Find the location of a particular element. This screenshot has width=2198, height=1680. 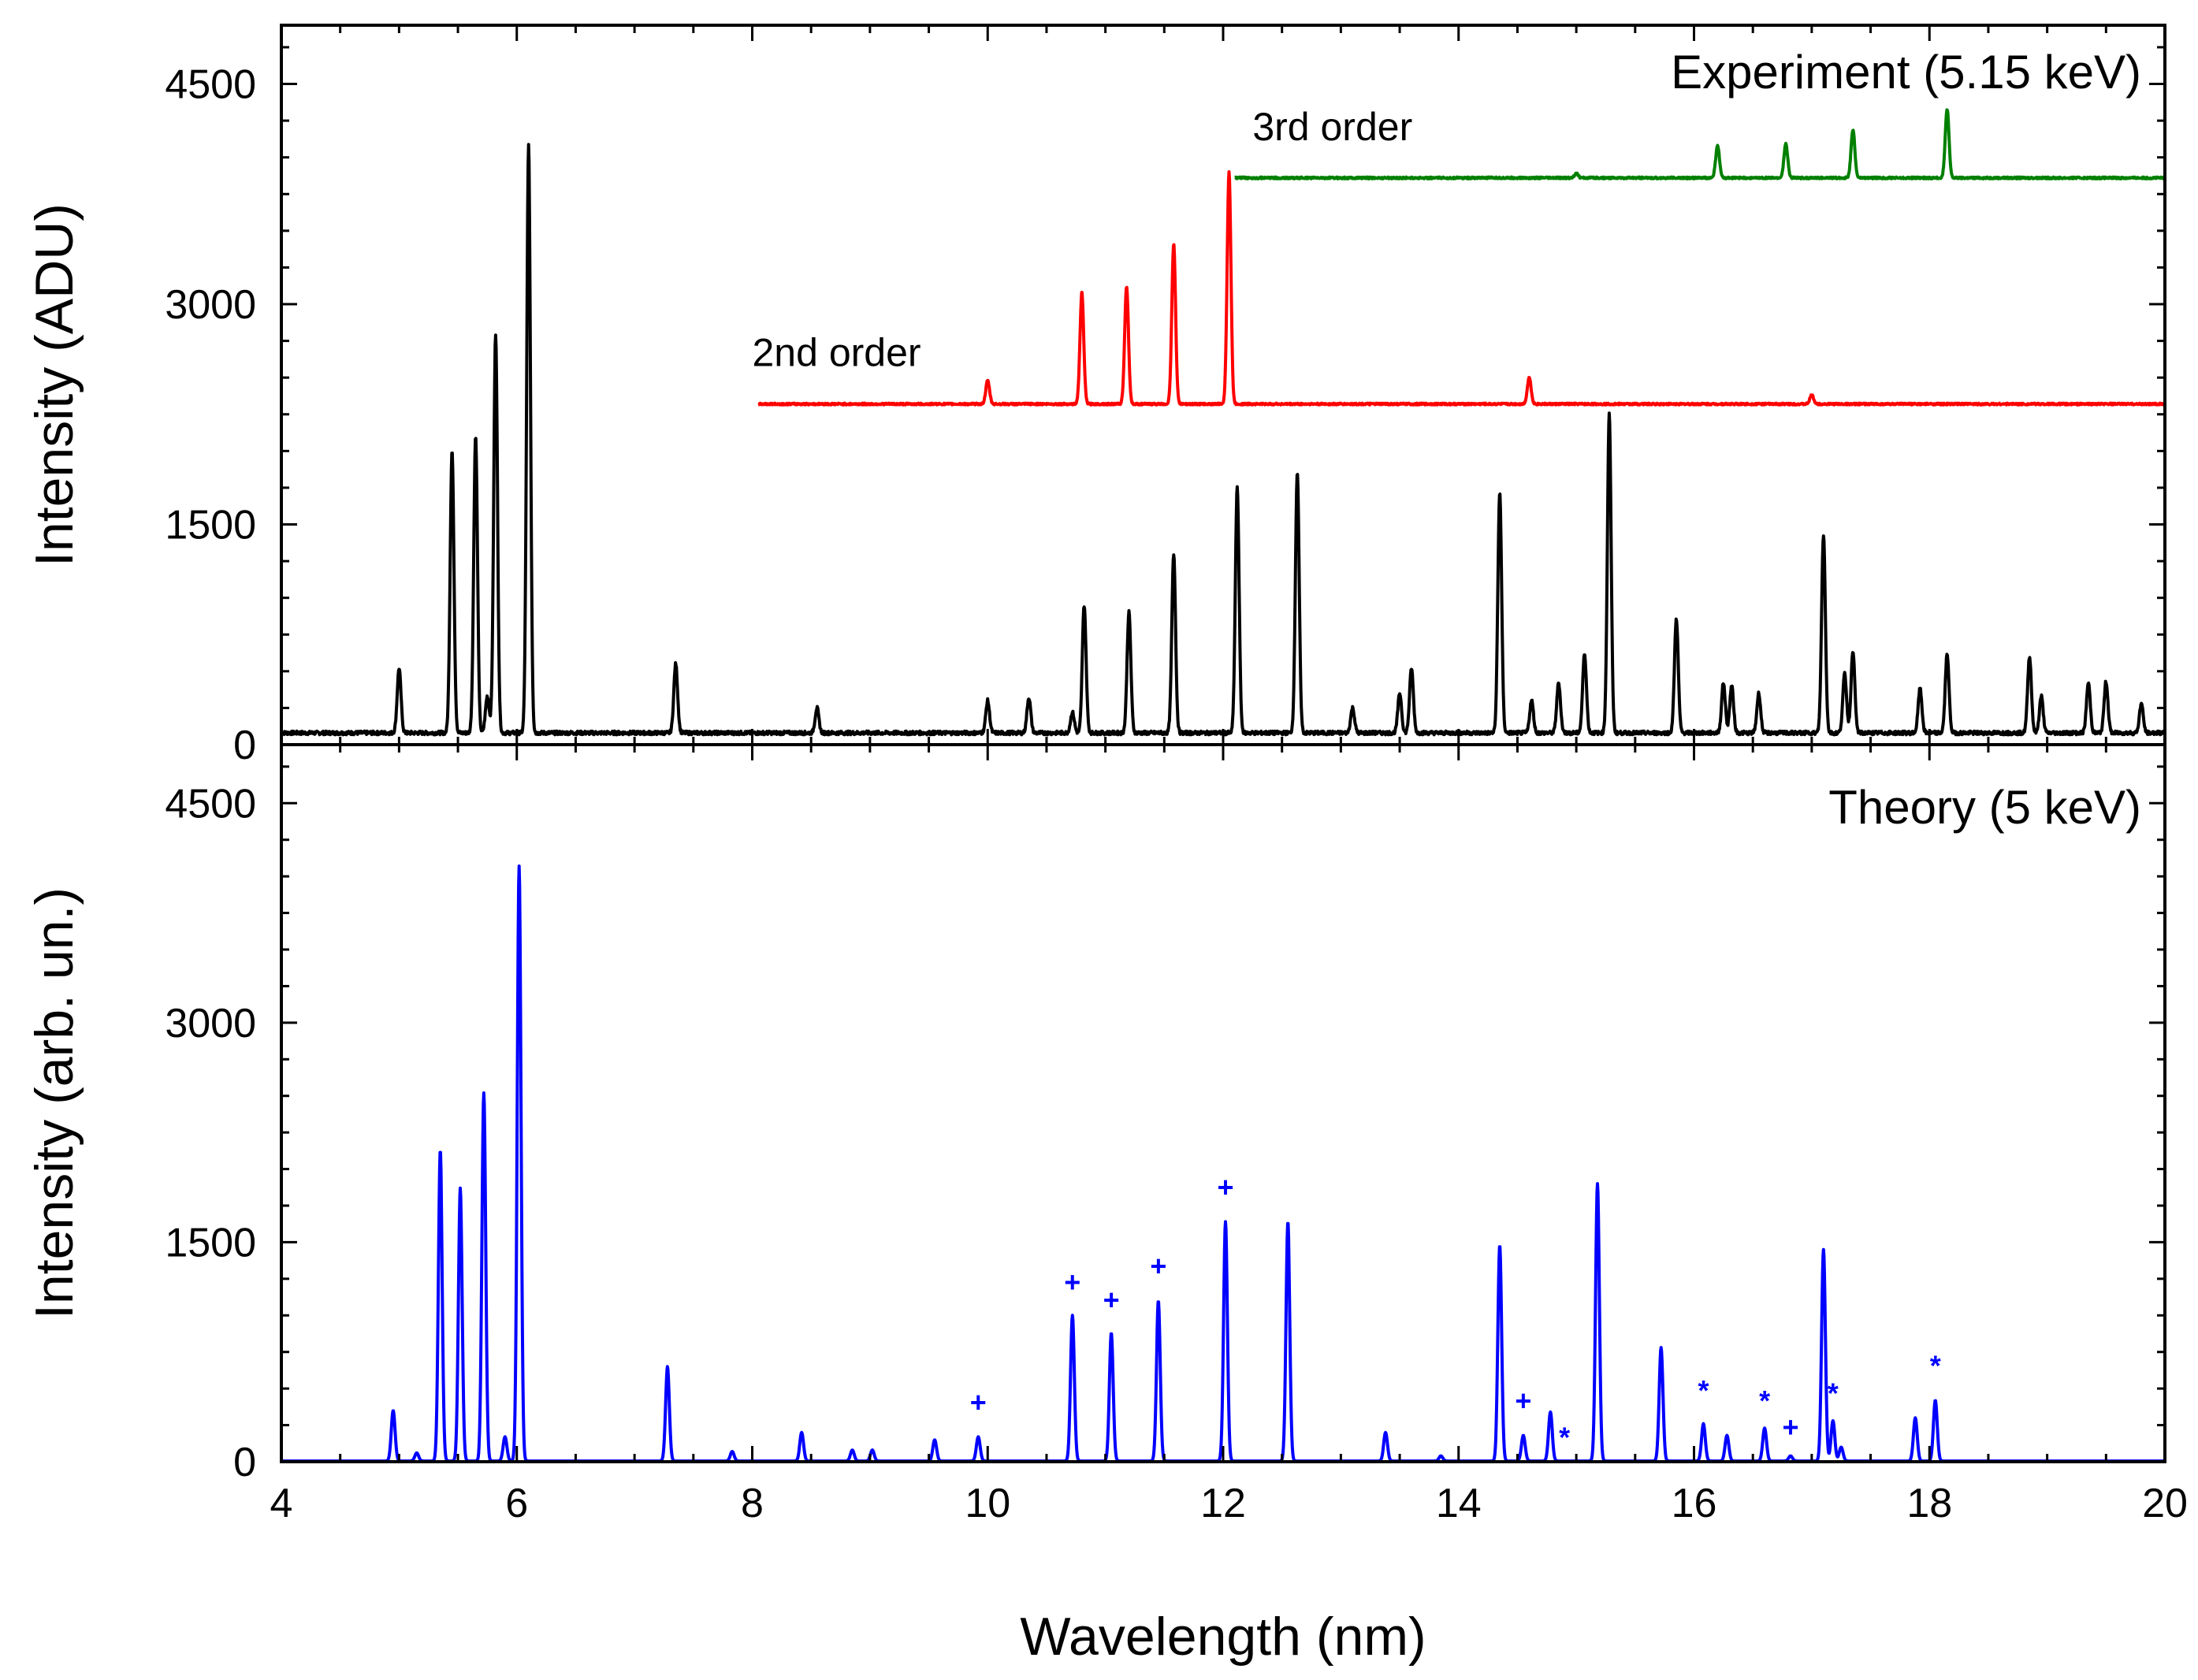

bottom-y-tick-label: 0 is located at coordinates (244, 1462).